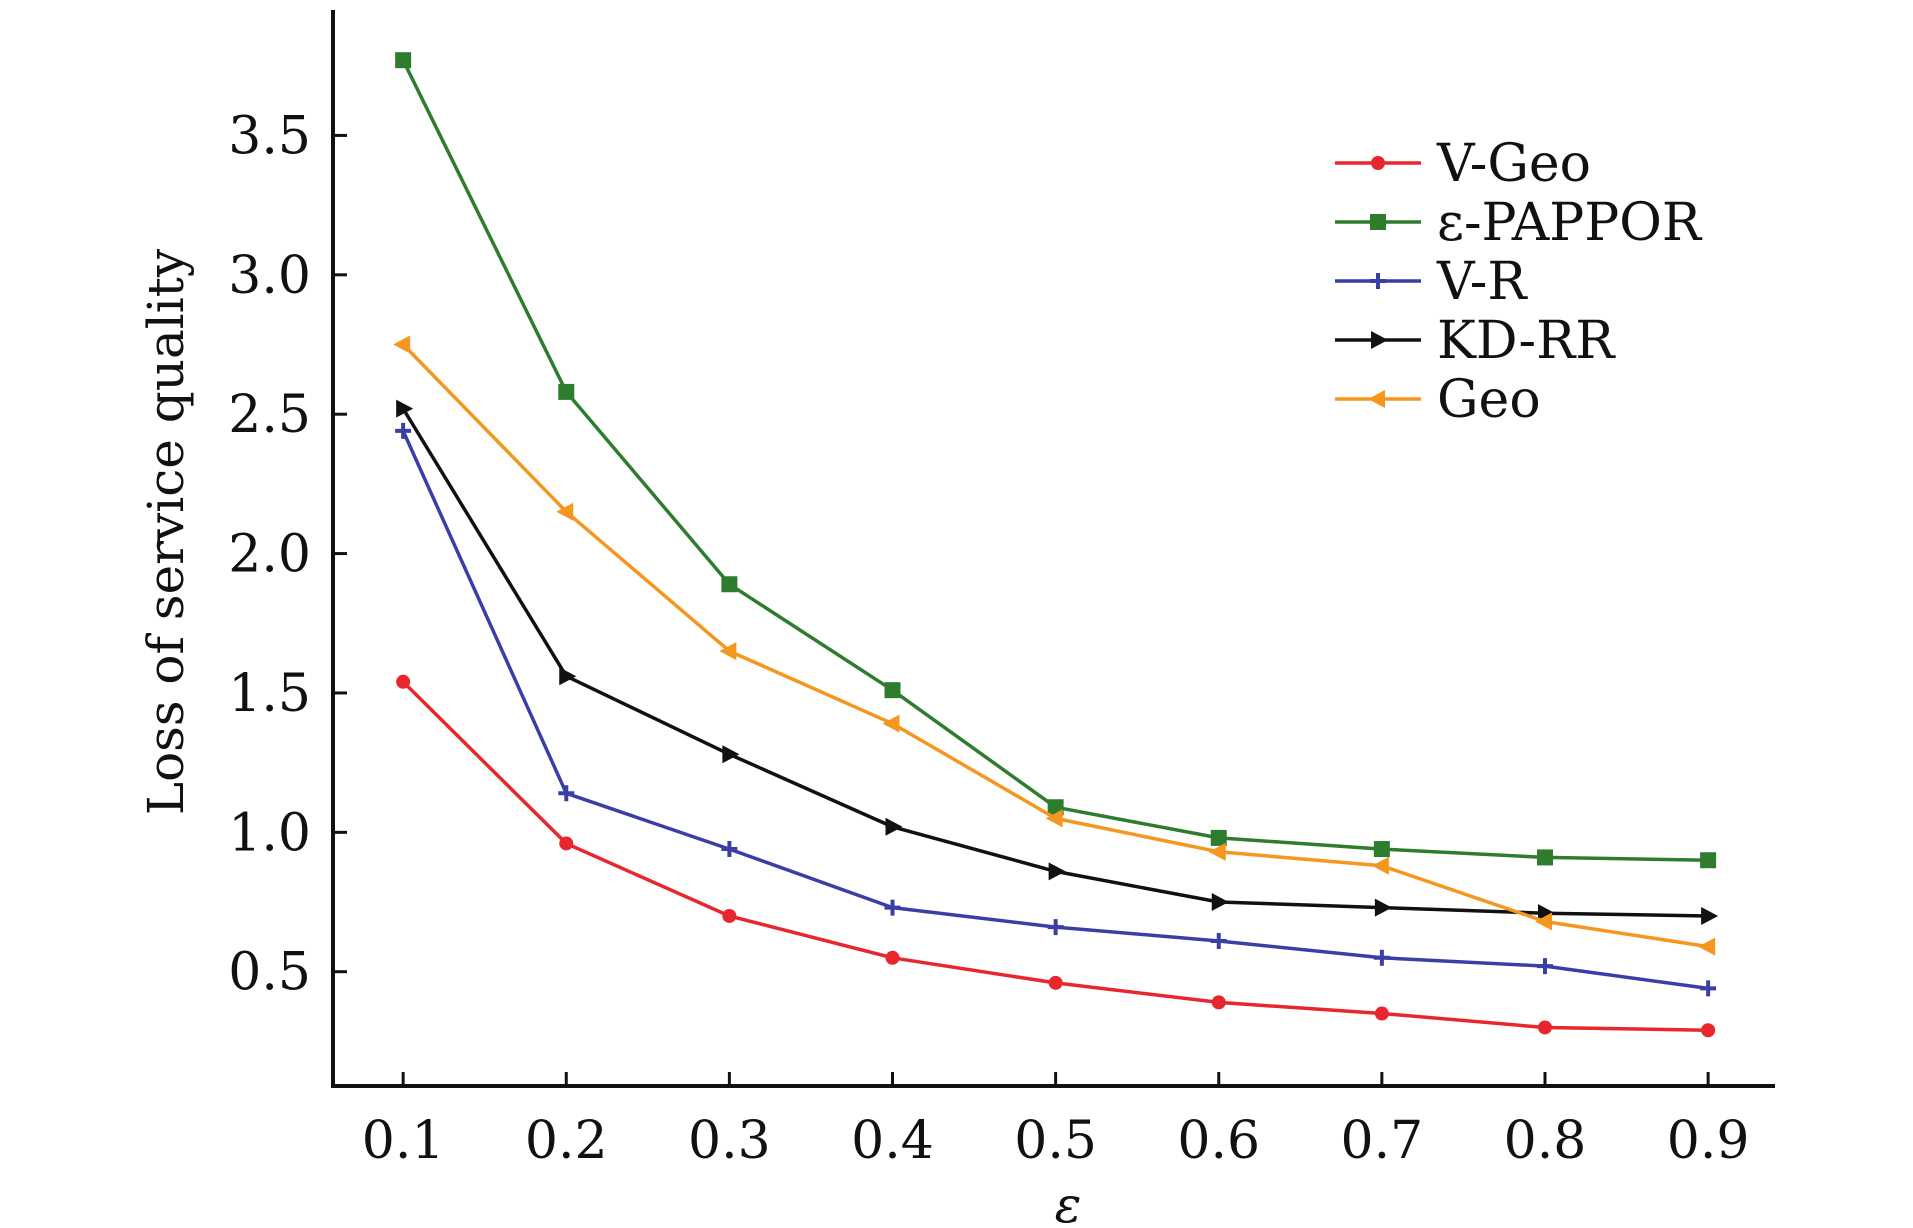 Image resolution: width=1913 pixels, height=1228 pixels. Describe the element at coordinates (1526, 341) in the screenshot. I see `legend-label: KD-RR` at that location.